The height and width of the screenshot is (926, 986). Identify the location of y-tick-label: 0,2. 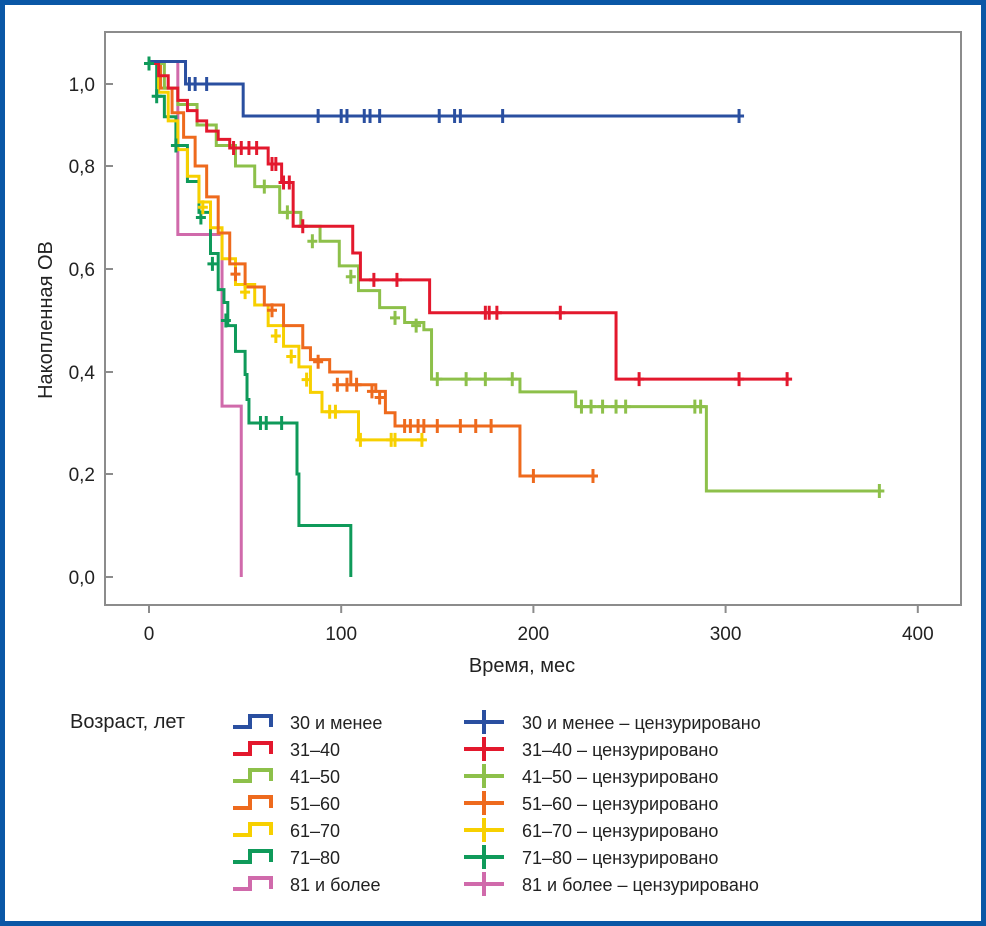
(82, 475).